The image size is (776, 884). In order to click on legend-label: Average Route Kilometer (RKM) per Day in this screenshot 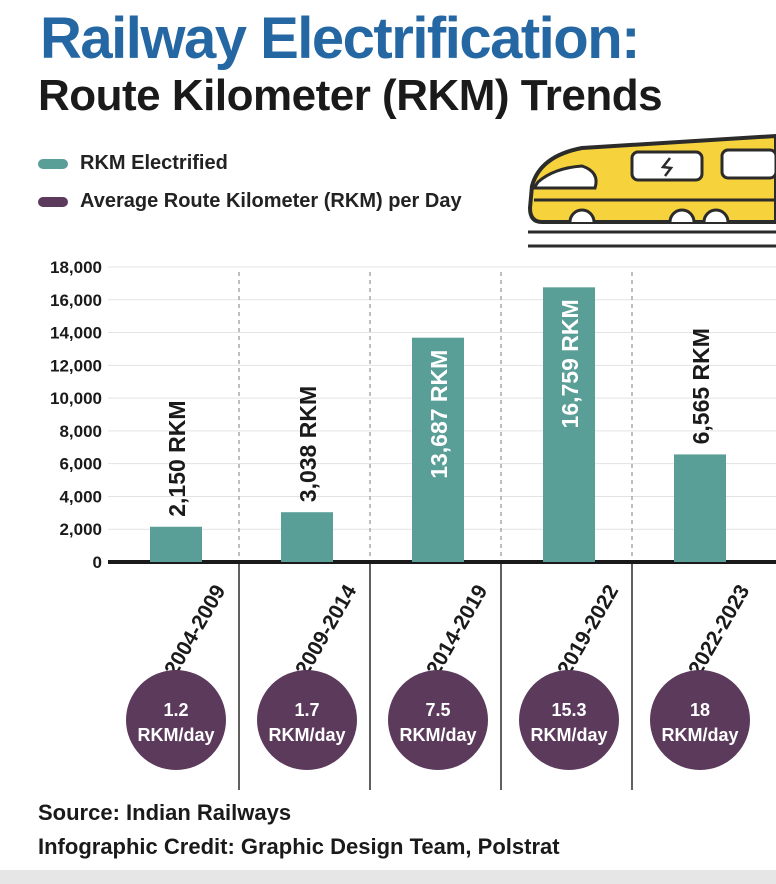, I will do `click(271, 201)`.